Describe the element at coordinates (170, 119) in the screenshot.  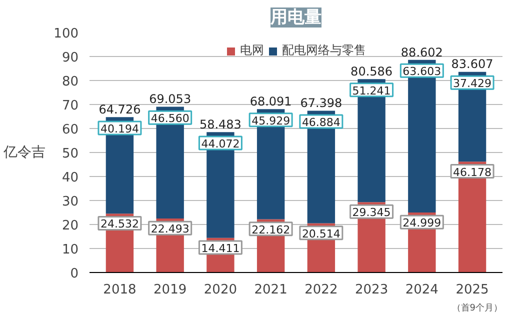
I see `data-label: 46.560` at that location.